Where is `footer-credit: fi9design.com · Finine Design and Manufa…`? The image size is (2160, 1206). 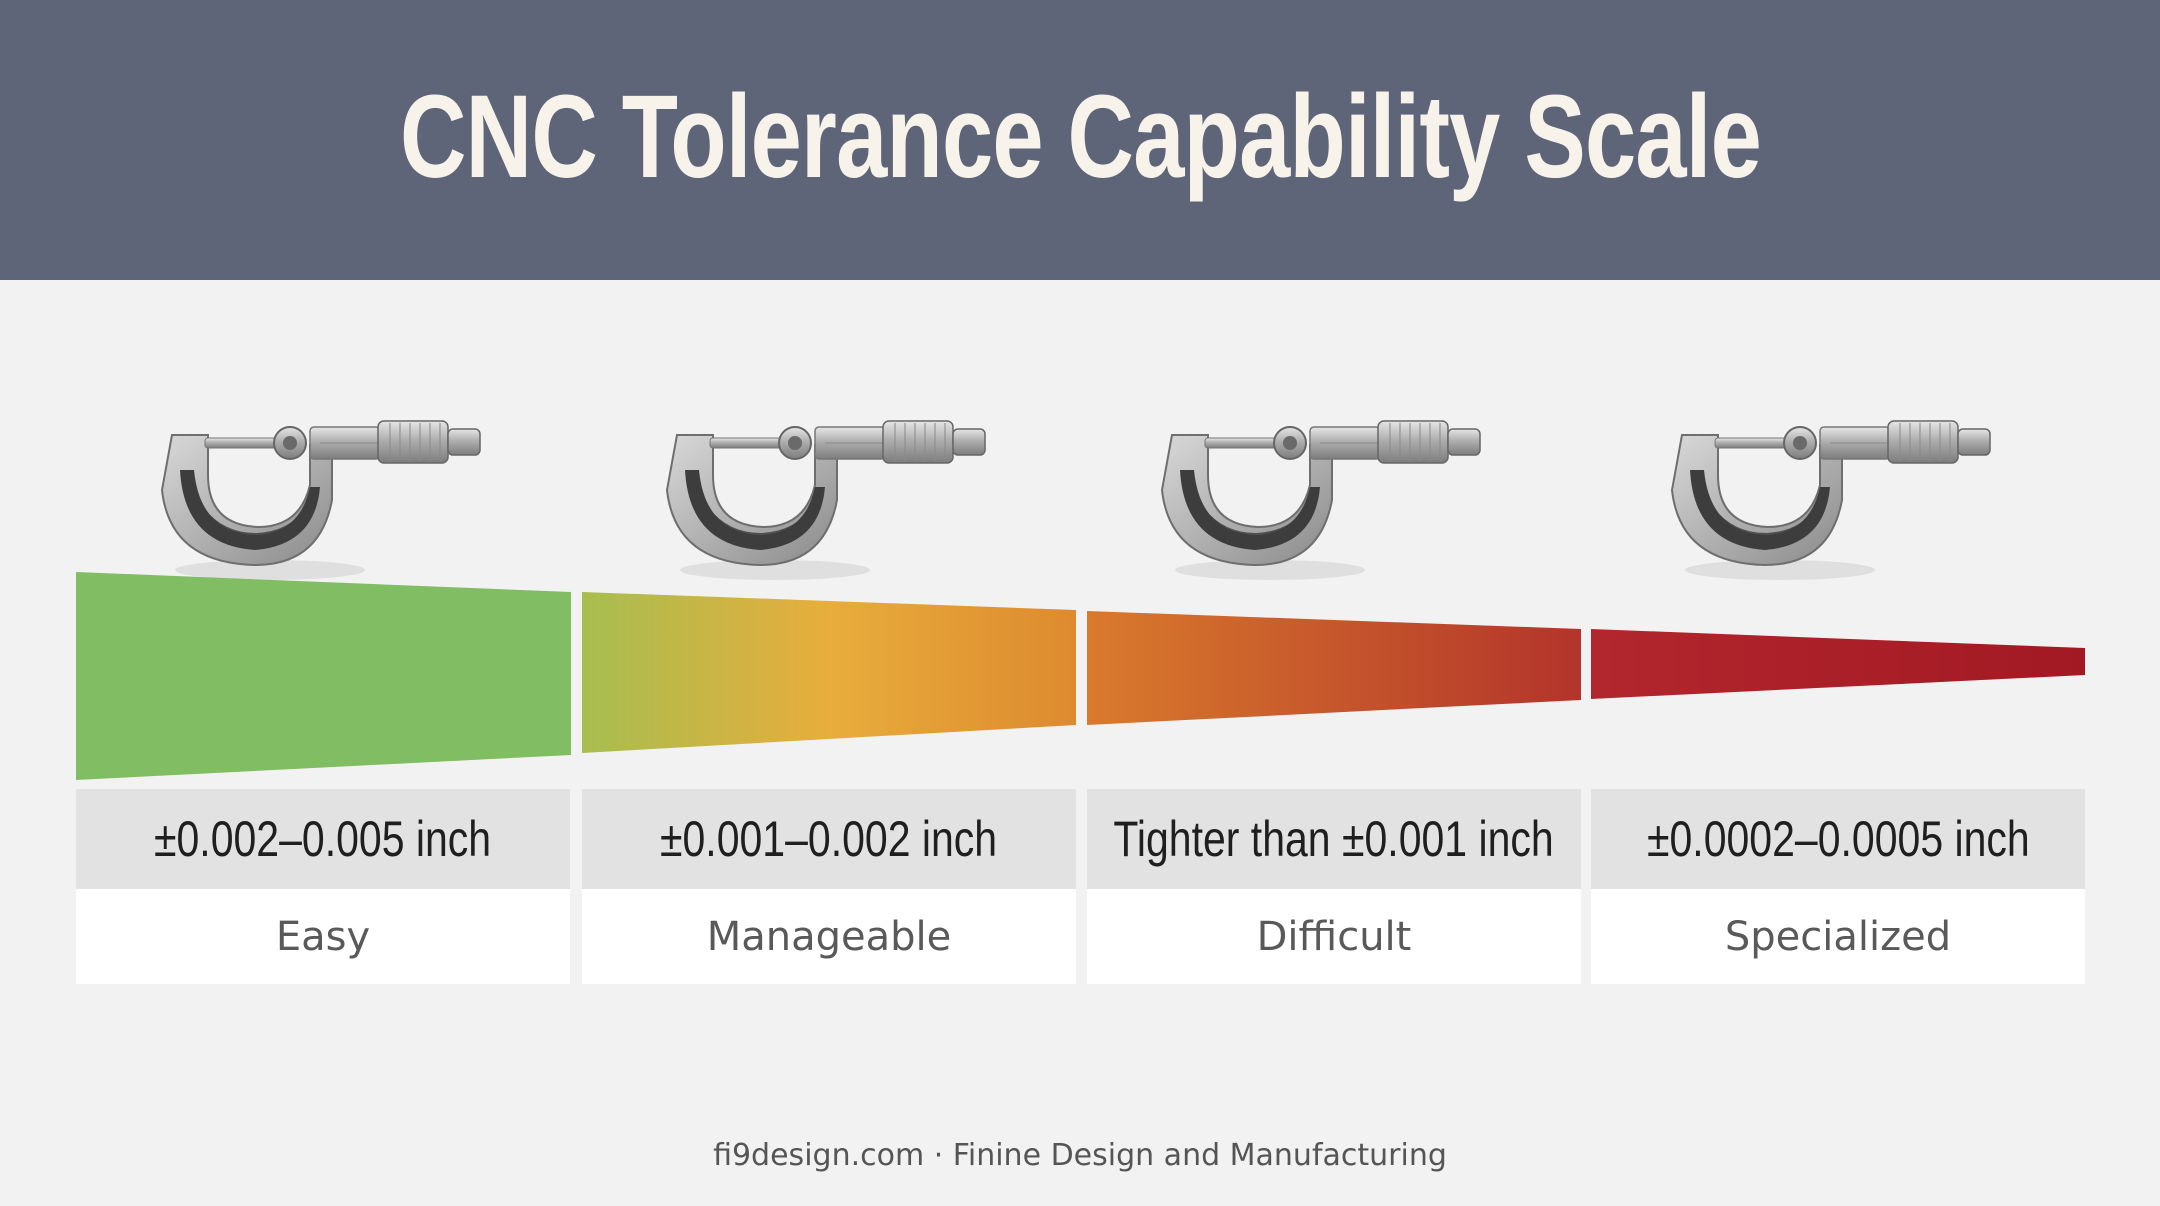 footer-credit: fi9design.com · Finine Design and Manufa… is located at coordinates (1080, 1155).